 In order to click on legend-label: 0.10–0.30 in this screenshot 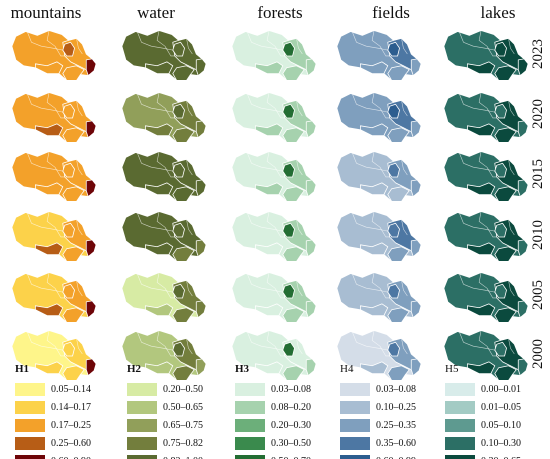, I will do `click(501, 443)`.